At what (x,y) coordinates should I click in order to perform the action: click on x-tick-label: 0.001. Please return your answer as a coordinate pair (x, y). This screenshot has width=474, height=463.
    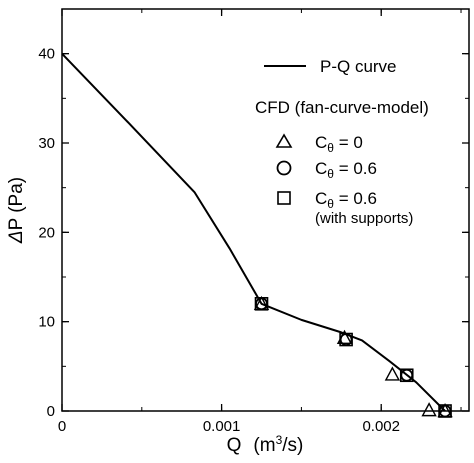
    Looking at the image, I should click on (222, 426).